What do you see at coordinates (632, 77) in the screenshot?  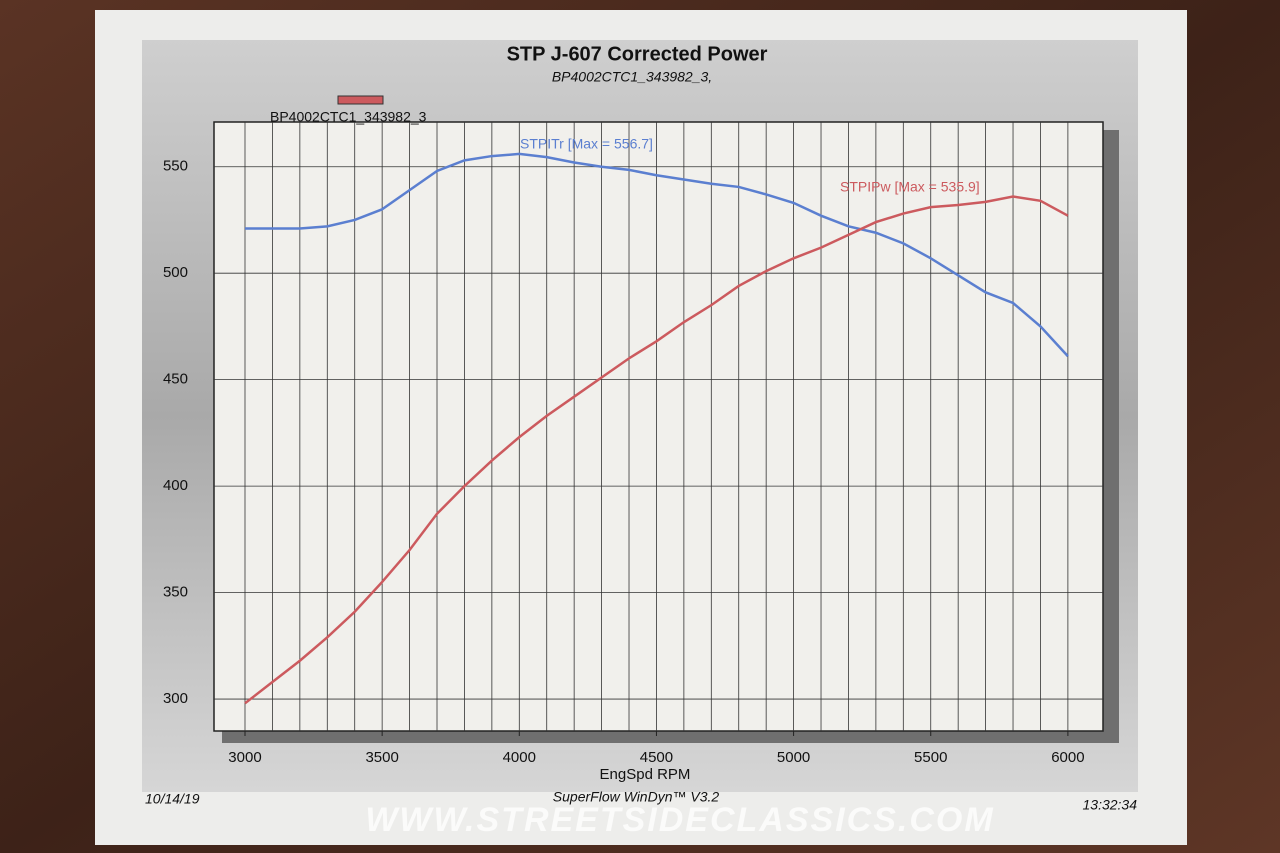 I see `subtitle: BP4002CTC1_343982_3,` at bounding box center [632, 77].